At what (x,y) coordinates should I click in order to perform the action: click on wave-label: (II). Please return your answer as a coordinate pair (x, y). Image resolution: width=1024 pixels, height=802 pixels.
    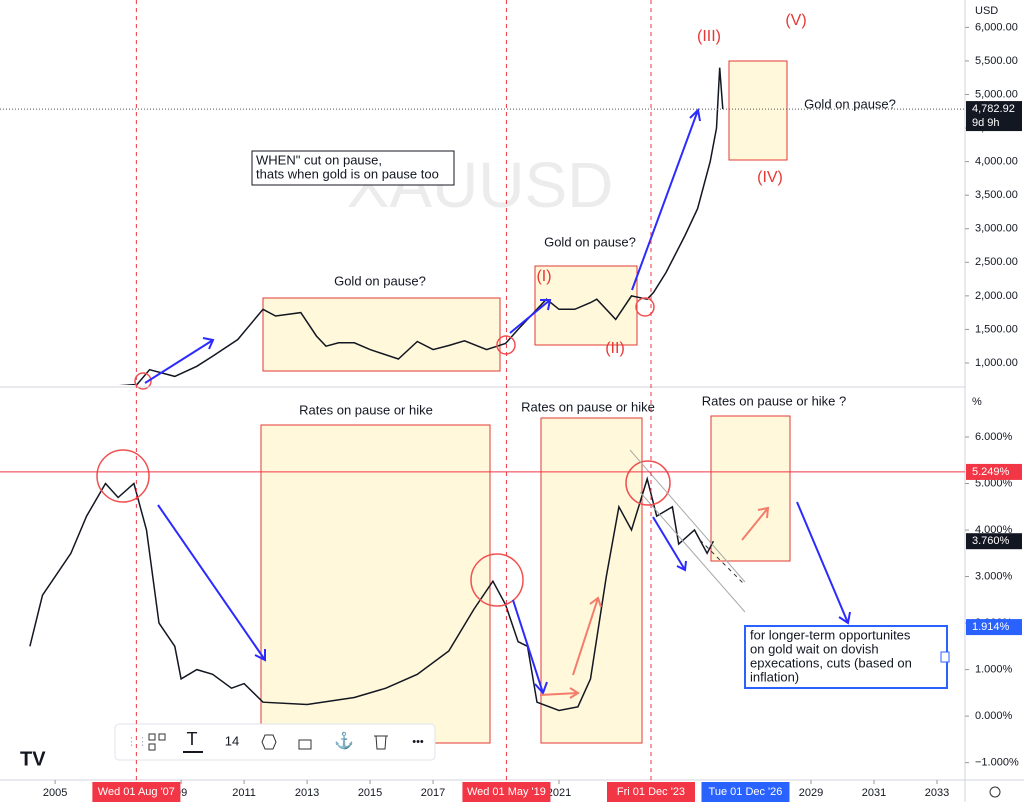
    Looking at the image, I should click on (615, 348).